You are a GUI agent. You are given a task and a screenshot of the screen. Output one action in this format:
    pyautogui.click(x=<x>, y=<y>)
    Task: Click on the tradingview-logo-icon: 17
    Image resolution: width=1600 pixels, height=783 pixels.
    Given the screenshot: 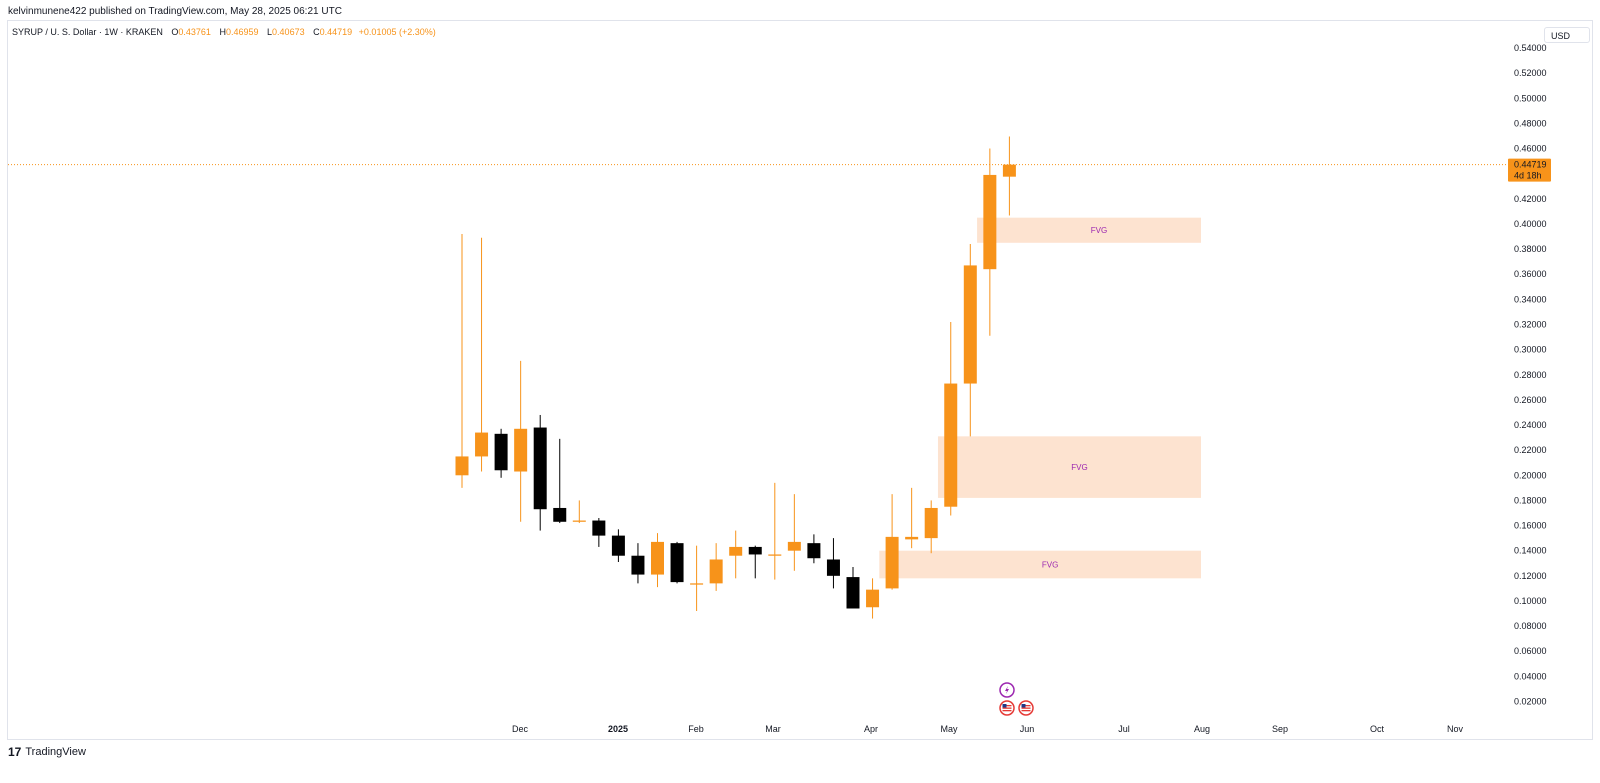 What is the action you would take?
    pyautogui.click(x=15, y=752)
    